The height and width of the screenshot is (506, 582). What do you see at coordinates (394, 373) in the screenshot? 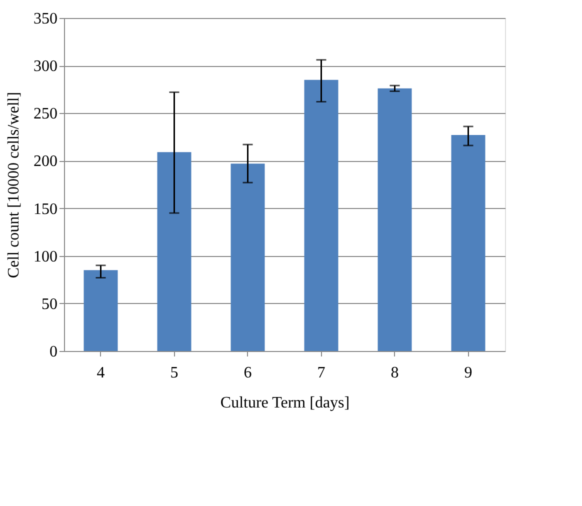
I see `x-tick-label: 8` at bounding box center [394, 373].